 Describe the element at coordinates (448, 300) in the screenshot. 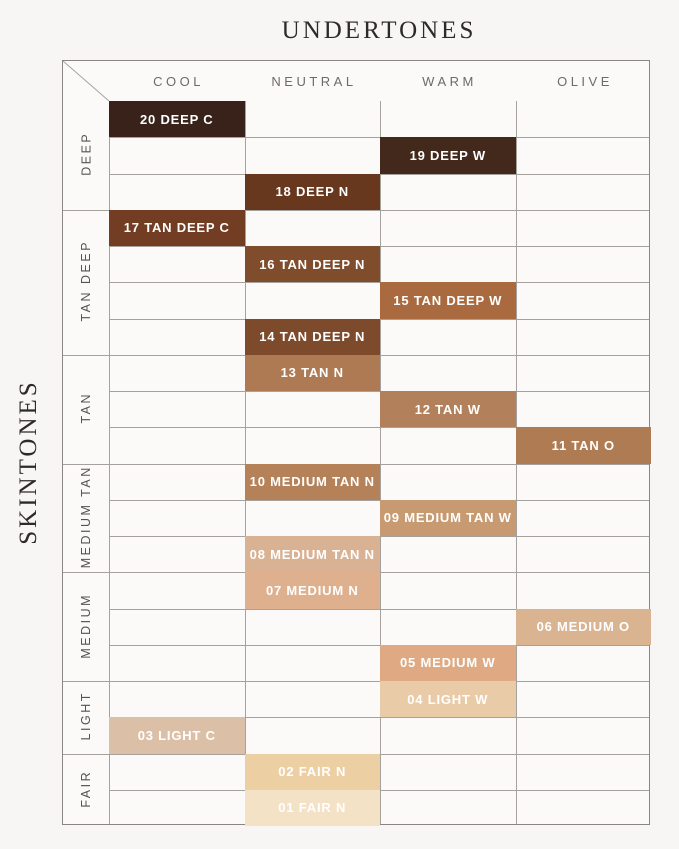

I see `shade-cell-15-tan-deep-w: 15 TAN DEEP W` at that location.